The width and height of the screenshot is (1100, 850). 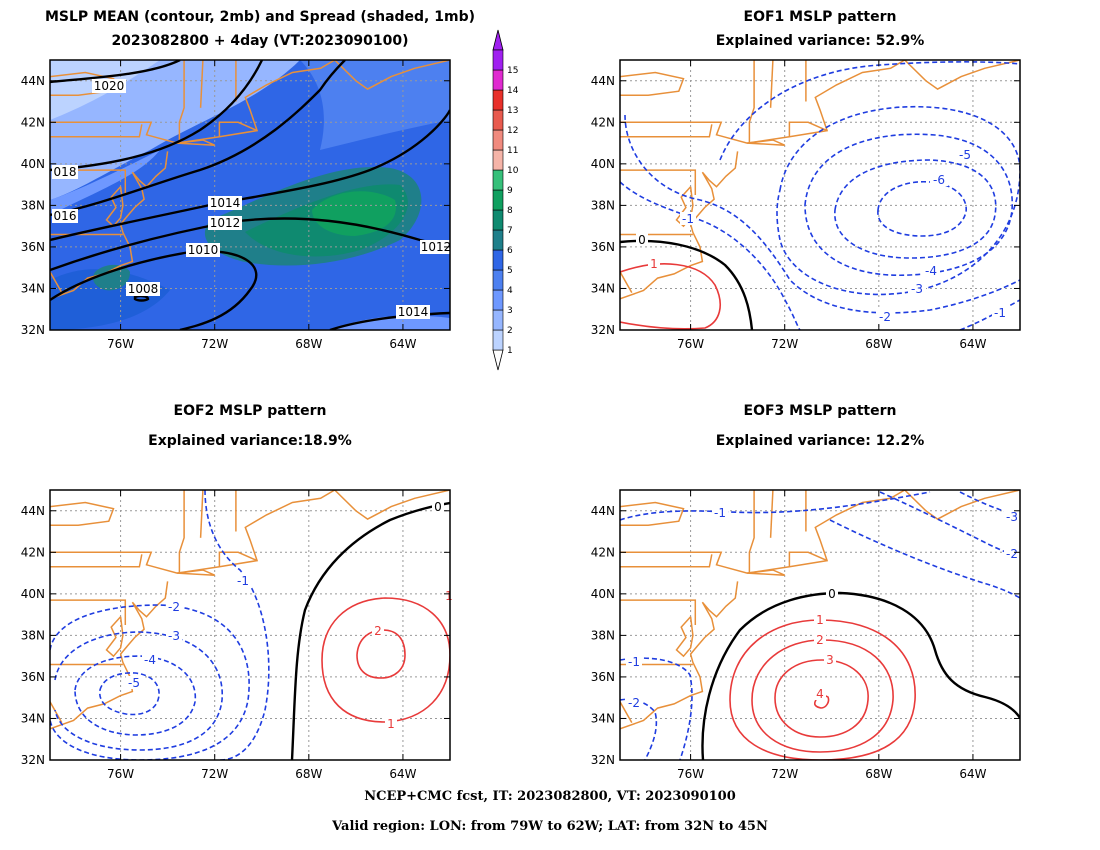 I want to click on label-1012b: 1012, so click(x=435, y=247).